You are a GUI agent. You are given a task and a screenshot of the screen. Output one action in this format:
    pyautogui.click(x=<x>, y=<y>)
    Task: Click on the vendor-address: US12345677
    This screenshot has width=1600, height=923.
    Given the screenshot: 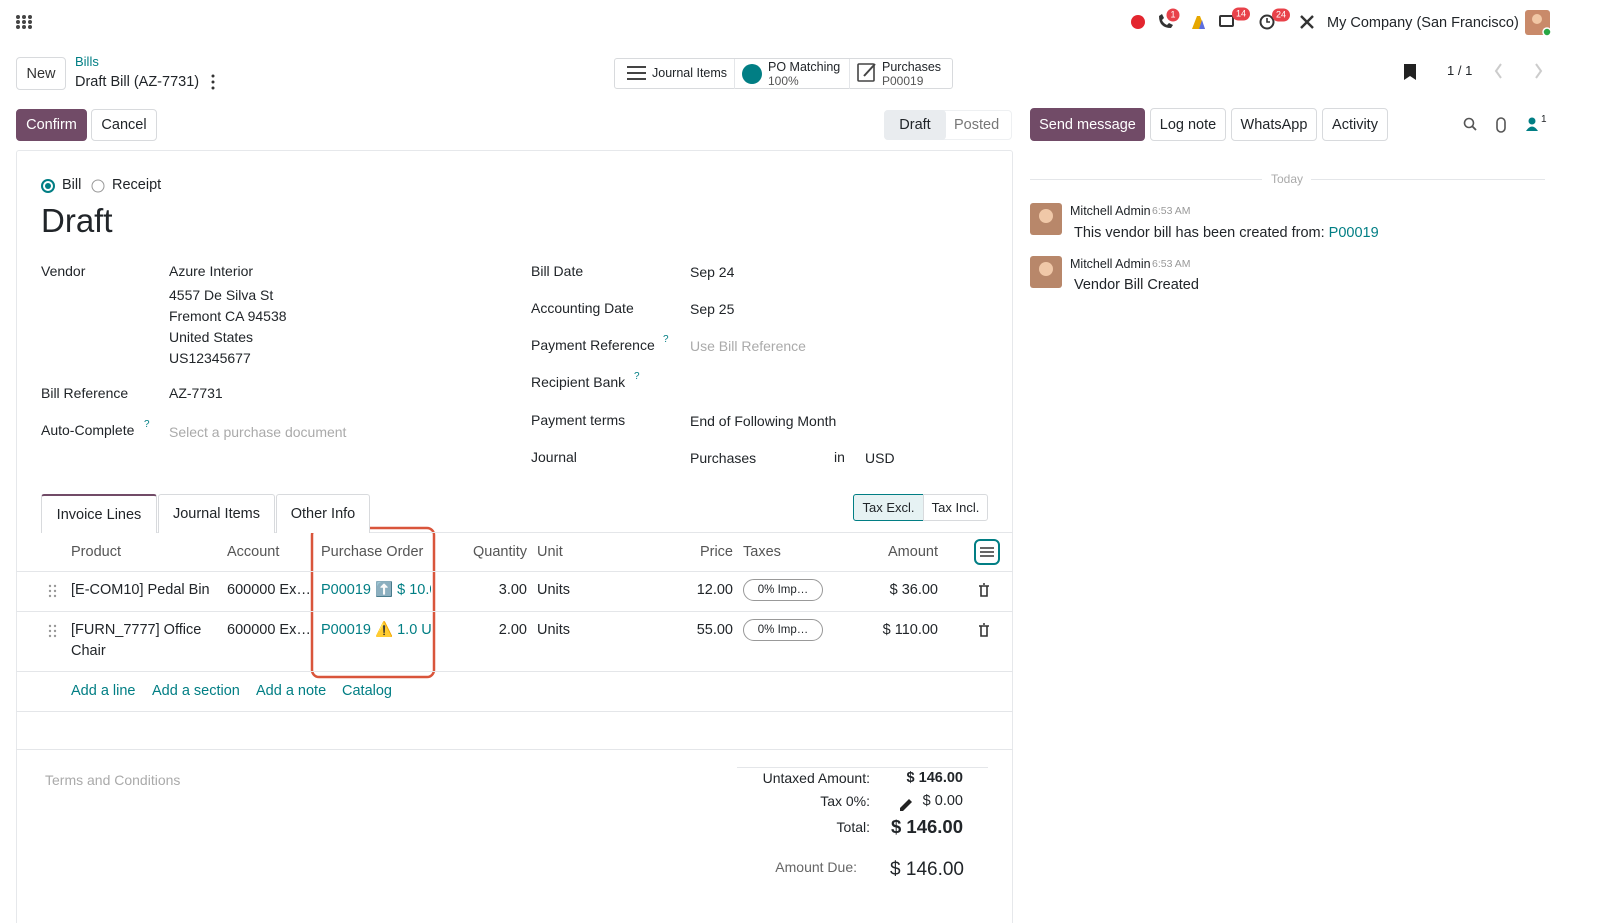 What is the action you would take?
    pyautogui.click(x=210, y=358)
    